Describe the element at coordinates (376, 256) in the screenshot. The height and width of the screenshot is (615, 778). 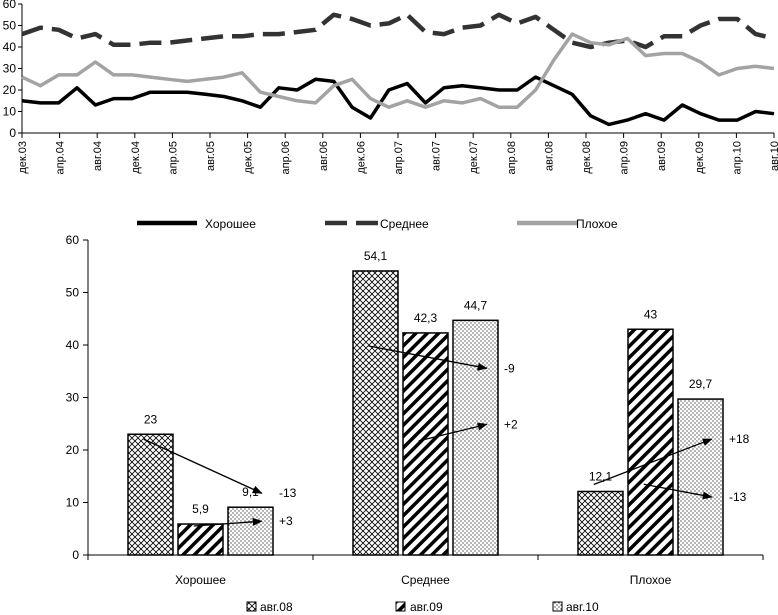
I see `bar-value-label: 54,1` at that location.